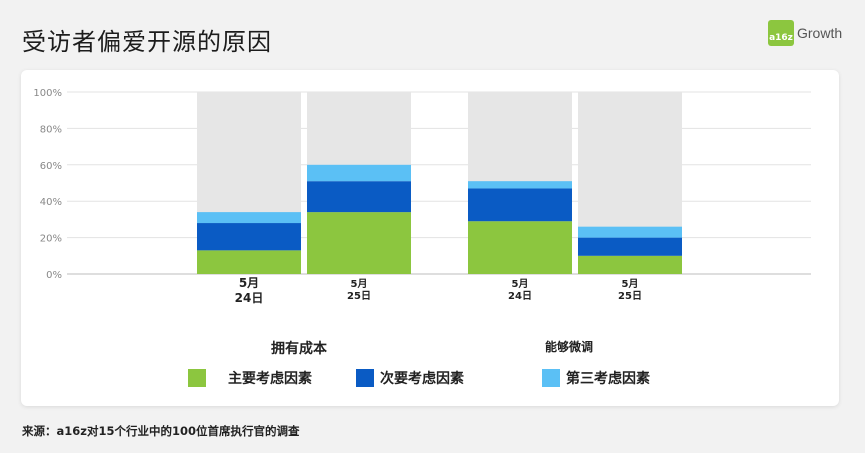 The image size is (865, 453). I want to click on legend-item-primary: 主要考虑因素, so click(250, 378).